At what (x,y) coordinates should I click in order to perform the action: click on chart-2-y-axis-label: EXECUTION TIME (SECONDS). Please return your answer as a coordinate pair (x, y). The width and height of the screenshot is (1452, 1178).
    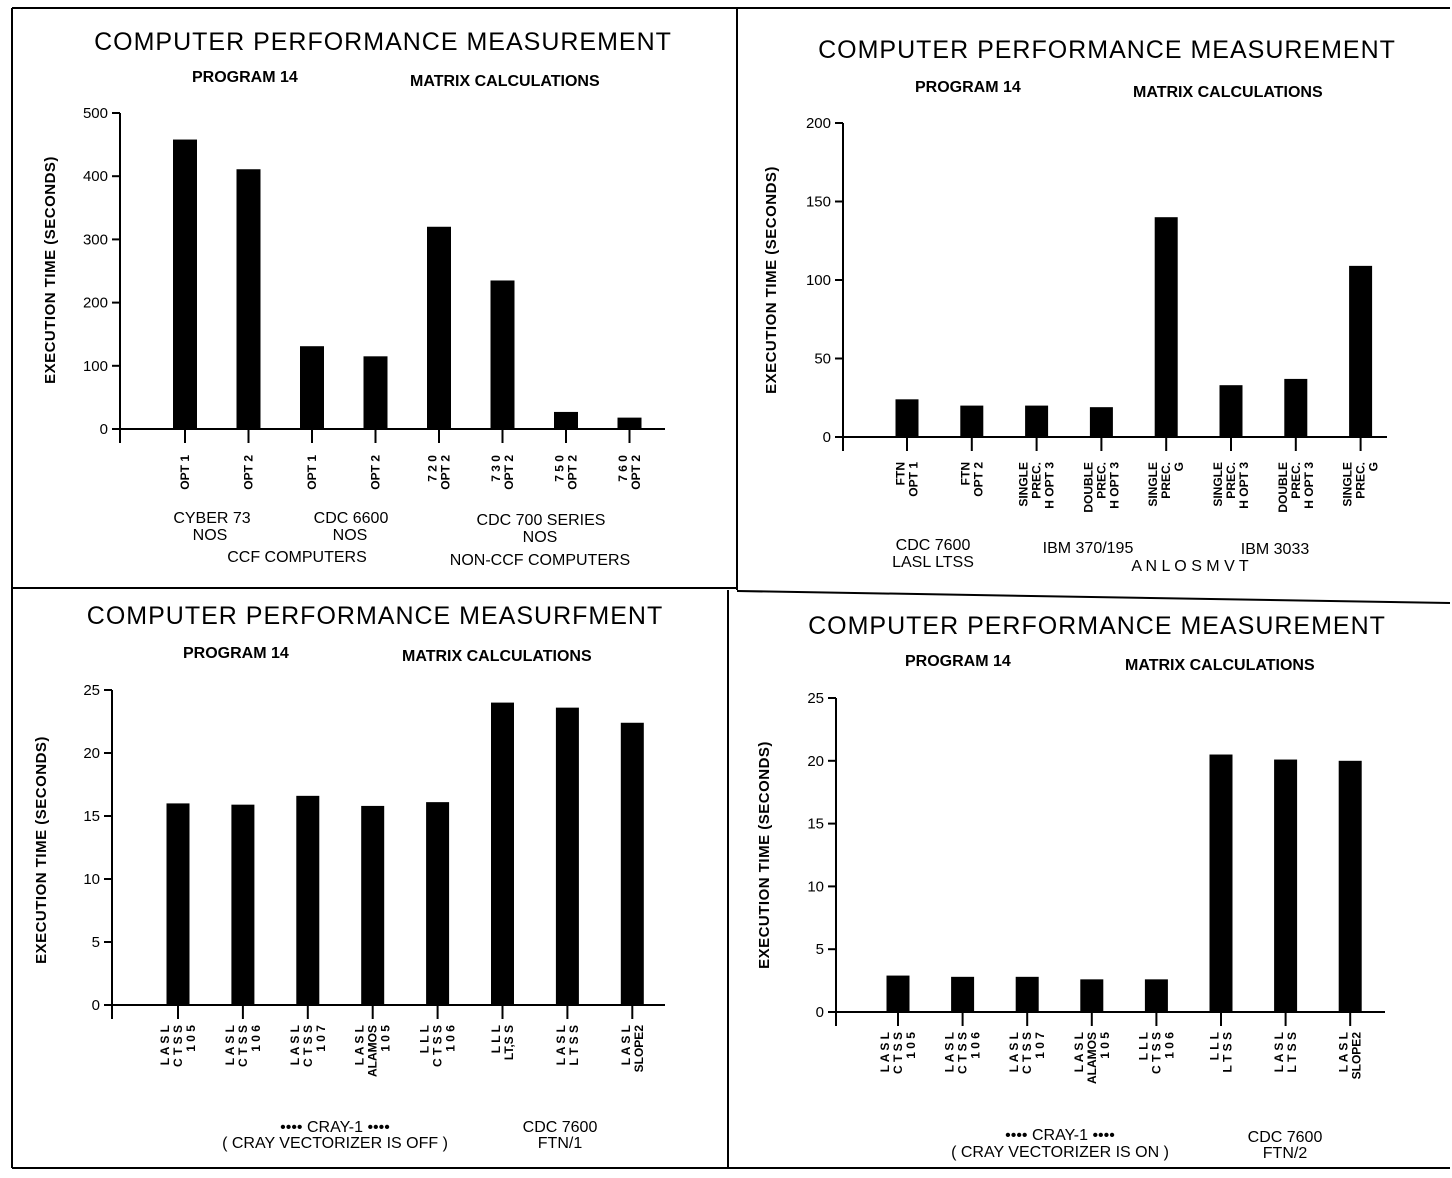
    Looking at the image, I should click on (771, 280).